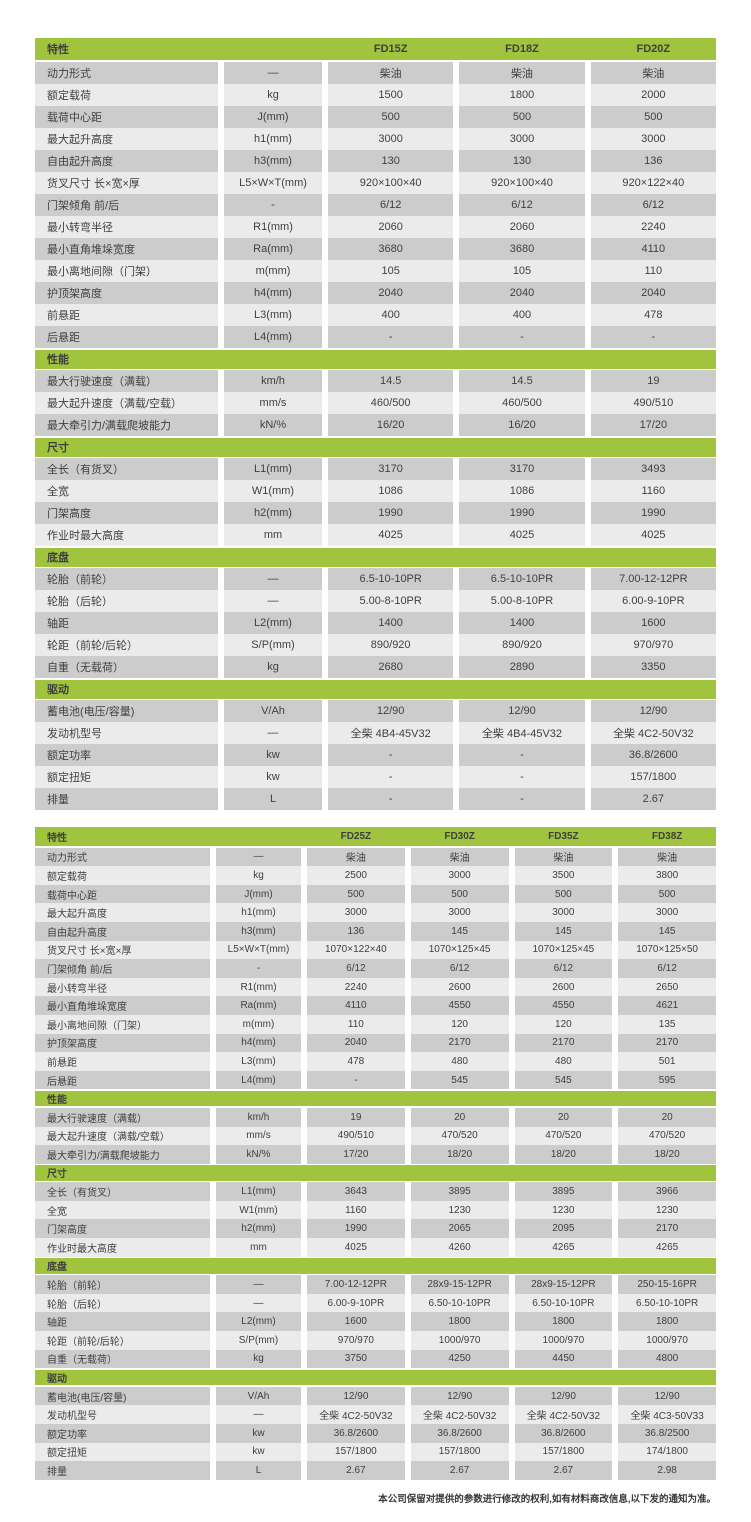 This screenshot has height=1522, width=751. I want to click on value-cell-fd18z: 16/20, so click(522, 425).